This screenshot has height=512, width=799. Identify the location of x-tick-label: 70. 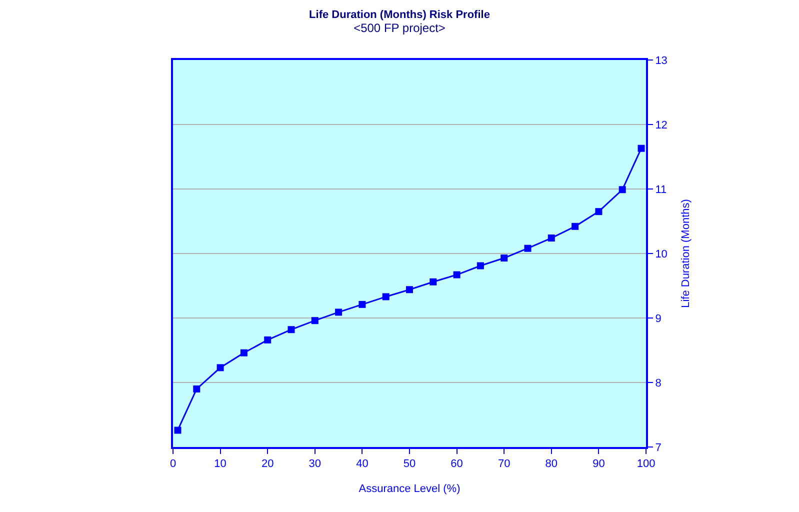
(504, 464).